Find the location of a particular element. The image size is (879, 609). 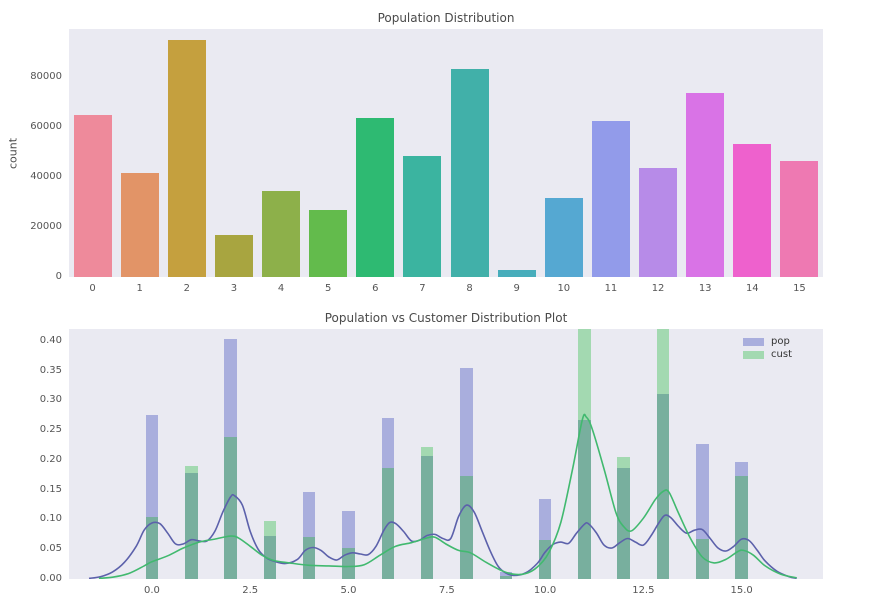

y-tick-label: 80000 is located at coordinates (46, 76).